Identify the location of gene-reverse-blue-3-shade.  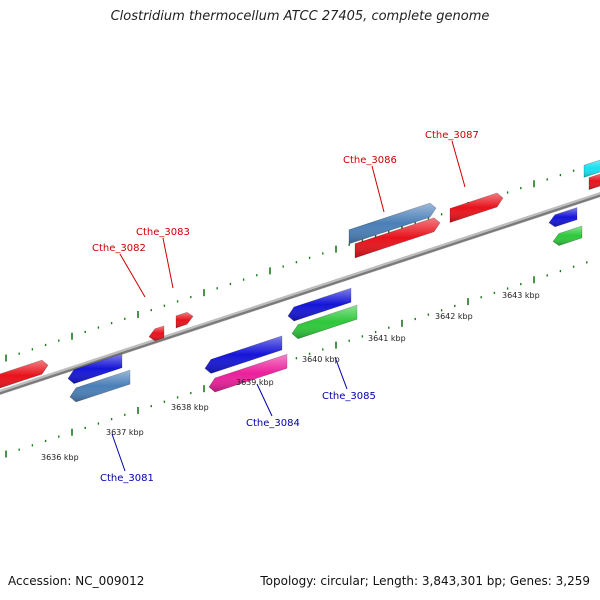
(319, 304).